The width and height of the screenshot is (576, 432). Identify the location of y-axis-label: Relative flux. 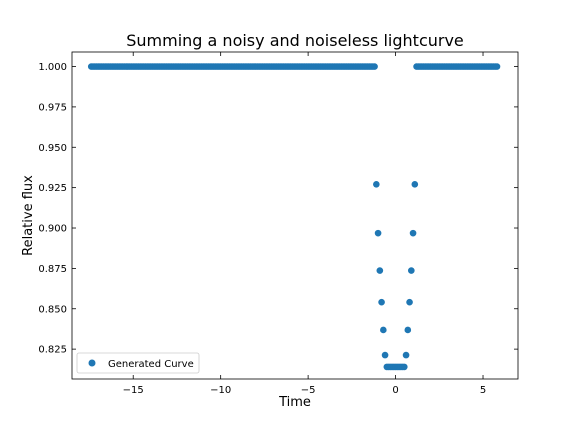
(28, 215).